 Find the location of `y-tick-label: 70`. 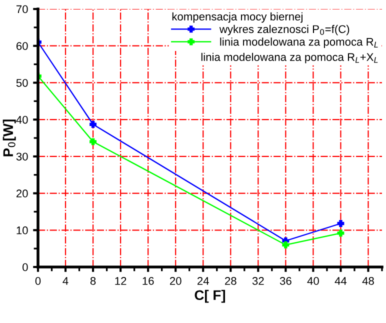

y-tick-label: 70 is located at coordinates (22, 9).